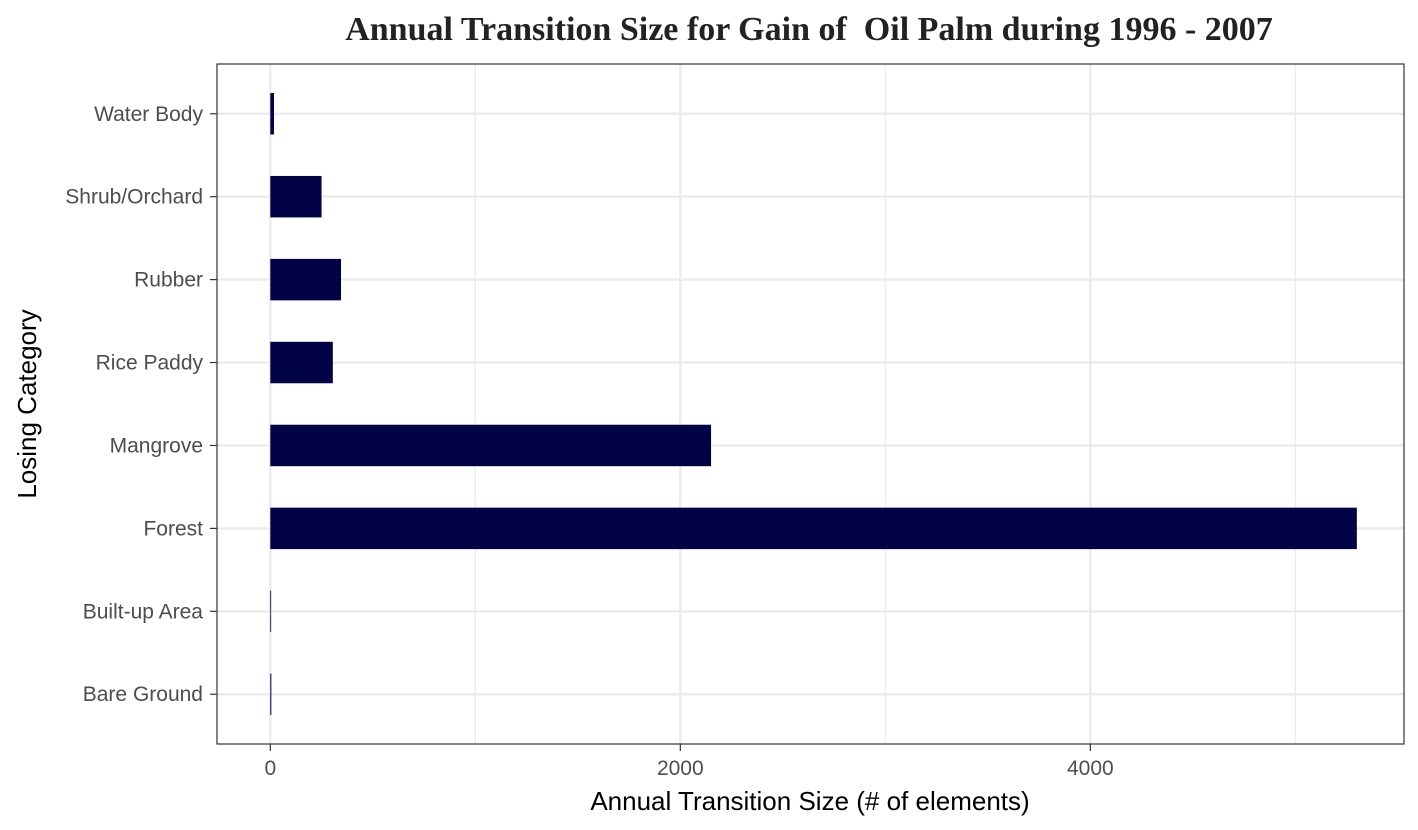 The height and width of the screenshot is (830, 1418). Describe the element at coordinates (148, 114) in the screenshot. I see `y-tick-label: Water Body` at that location.